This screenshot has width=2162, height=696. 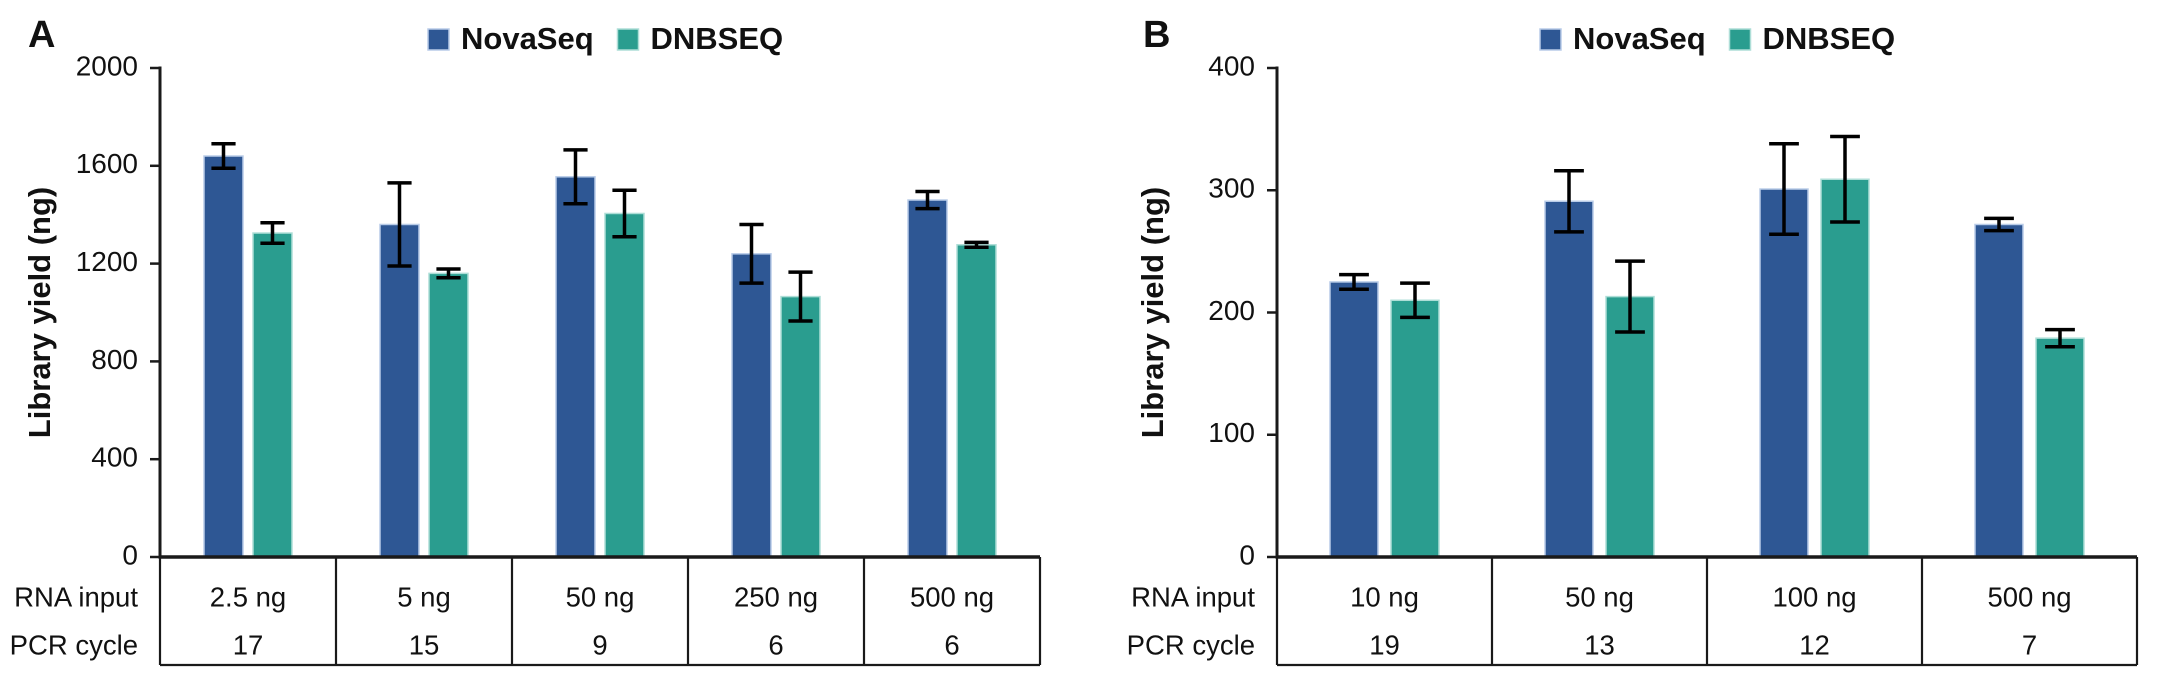 I want to click on error-bar-novaseq-10-ng, so click(x=1354, y=282).